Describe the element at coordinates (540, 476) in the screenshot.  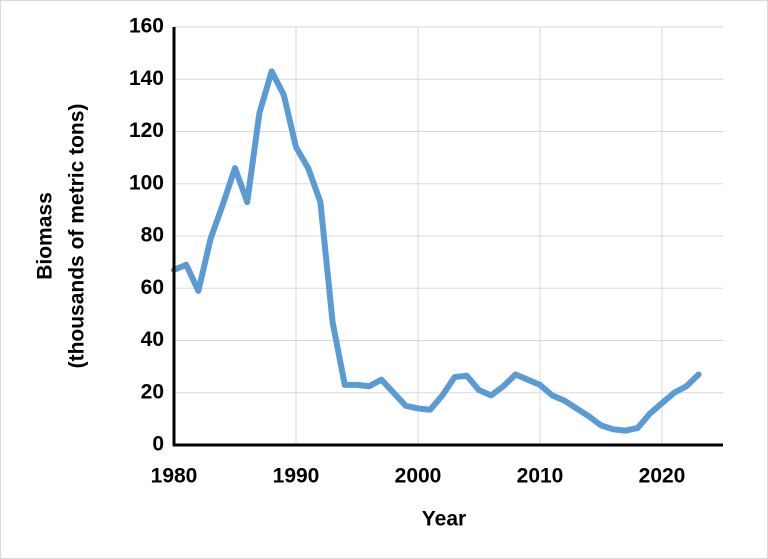
I see `x-tick-label: 2010` at that location.